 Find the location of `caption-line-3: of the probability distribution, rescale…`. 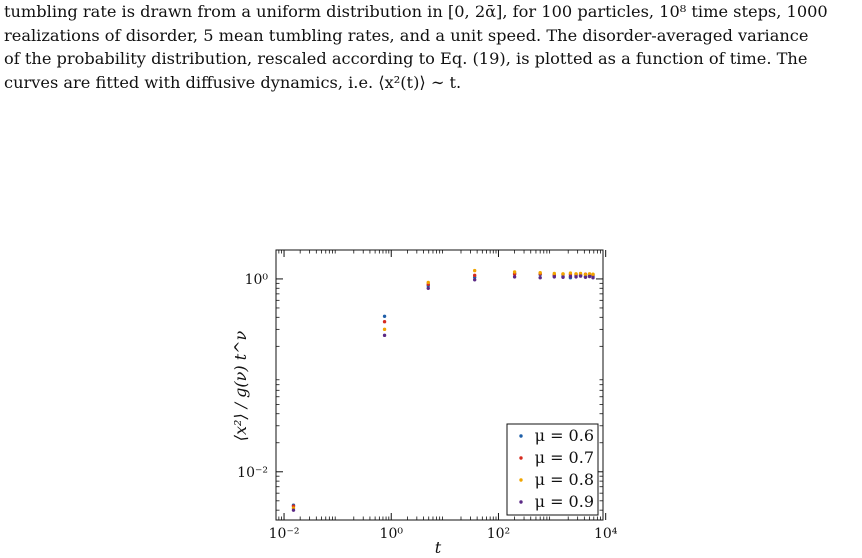

caption-line-3: of the probability distribution, rescale… is located at coordinates (406, 58).